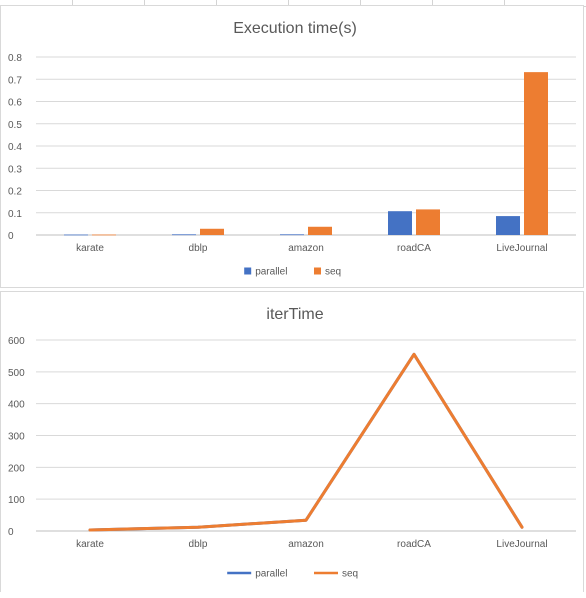  I want to click on y-tick-label: 0.5, so click(15, 125).